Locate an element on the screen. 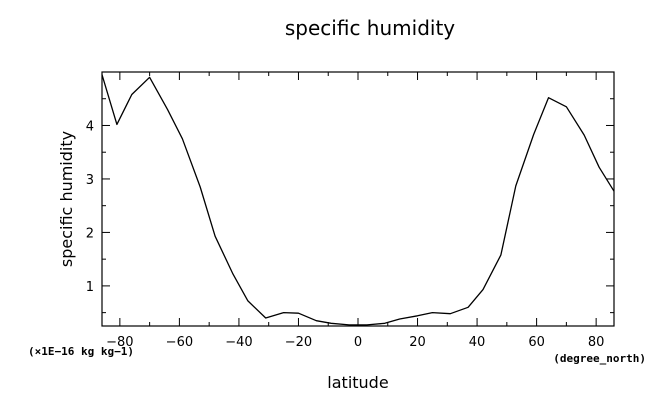 The image size is (659, 406). chart-title: specific humidity is located at coordinates (370, 28).